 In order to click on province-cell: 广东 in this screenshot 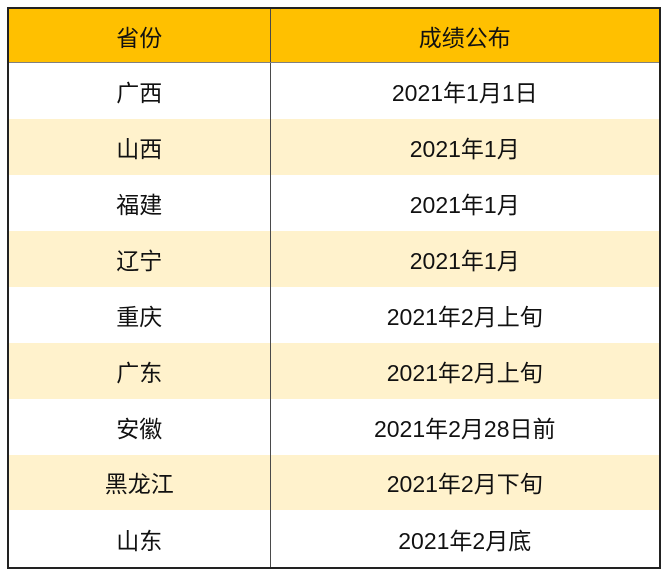, I will do `click(139, 370)`.